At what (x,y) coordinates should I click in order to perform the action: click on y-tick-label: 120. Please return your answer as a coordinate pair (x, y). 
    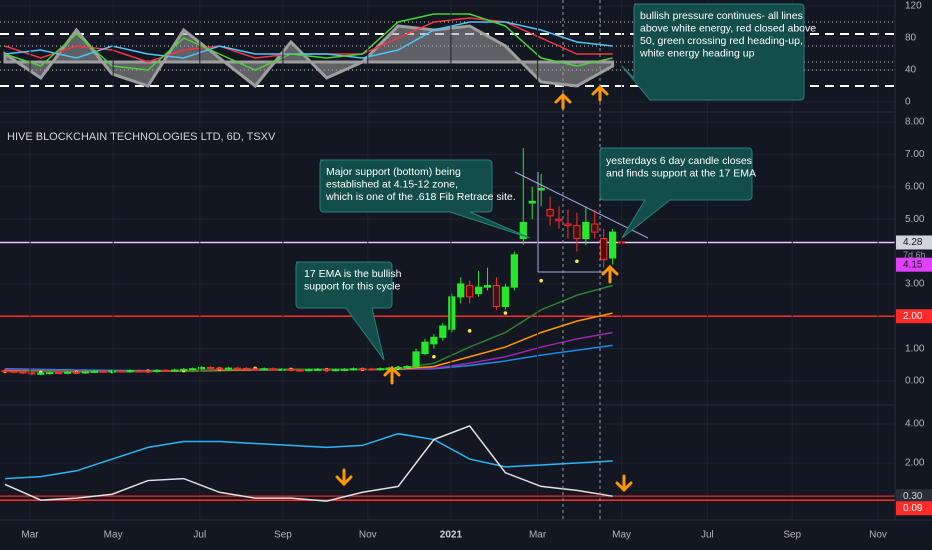
    Looking at the image, I should click on (913, 6).